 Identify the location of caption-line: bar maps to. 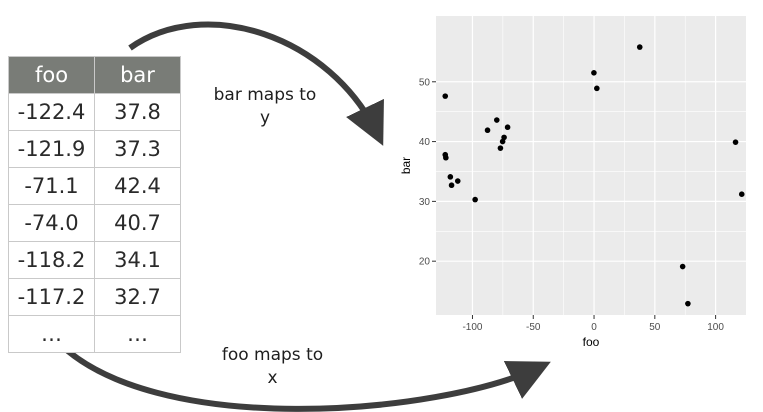
(265, 95).